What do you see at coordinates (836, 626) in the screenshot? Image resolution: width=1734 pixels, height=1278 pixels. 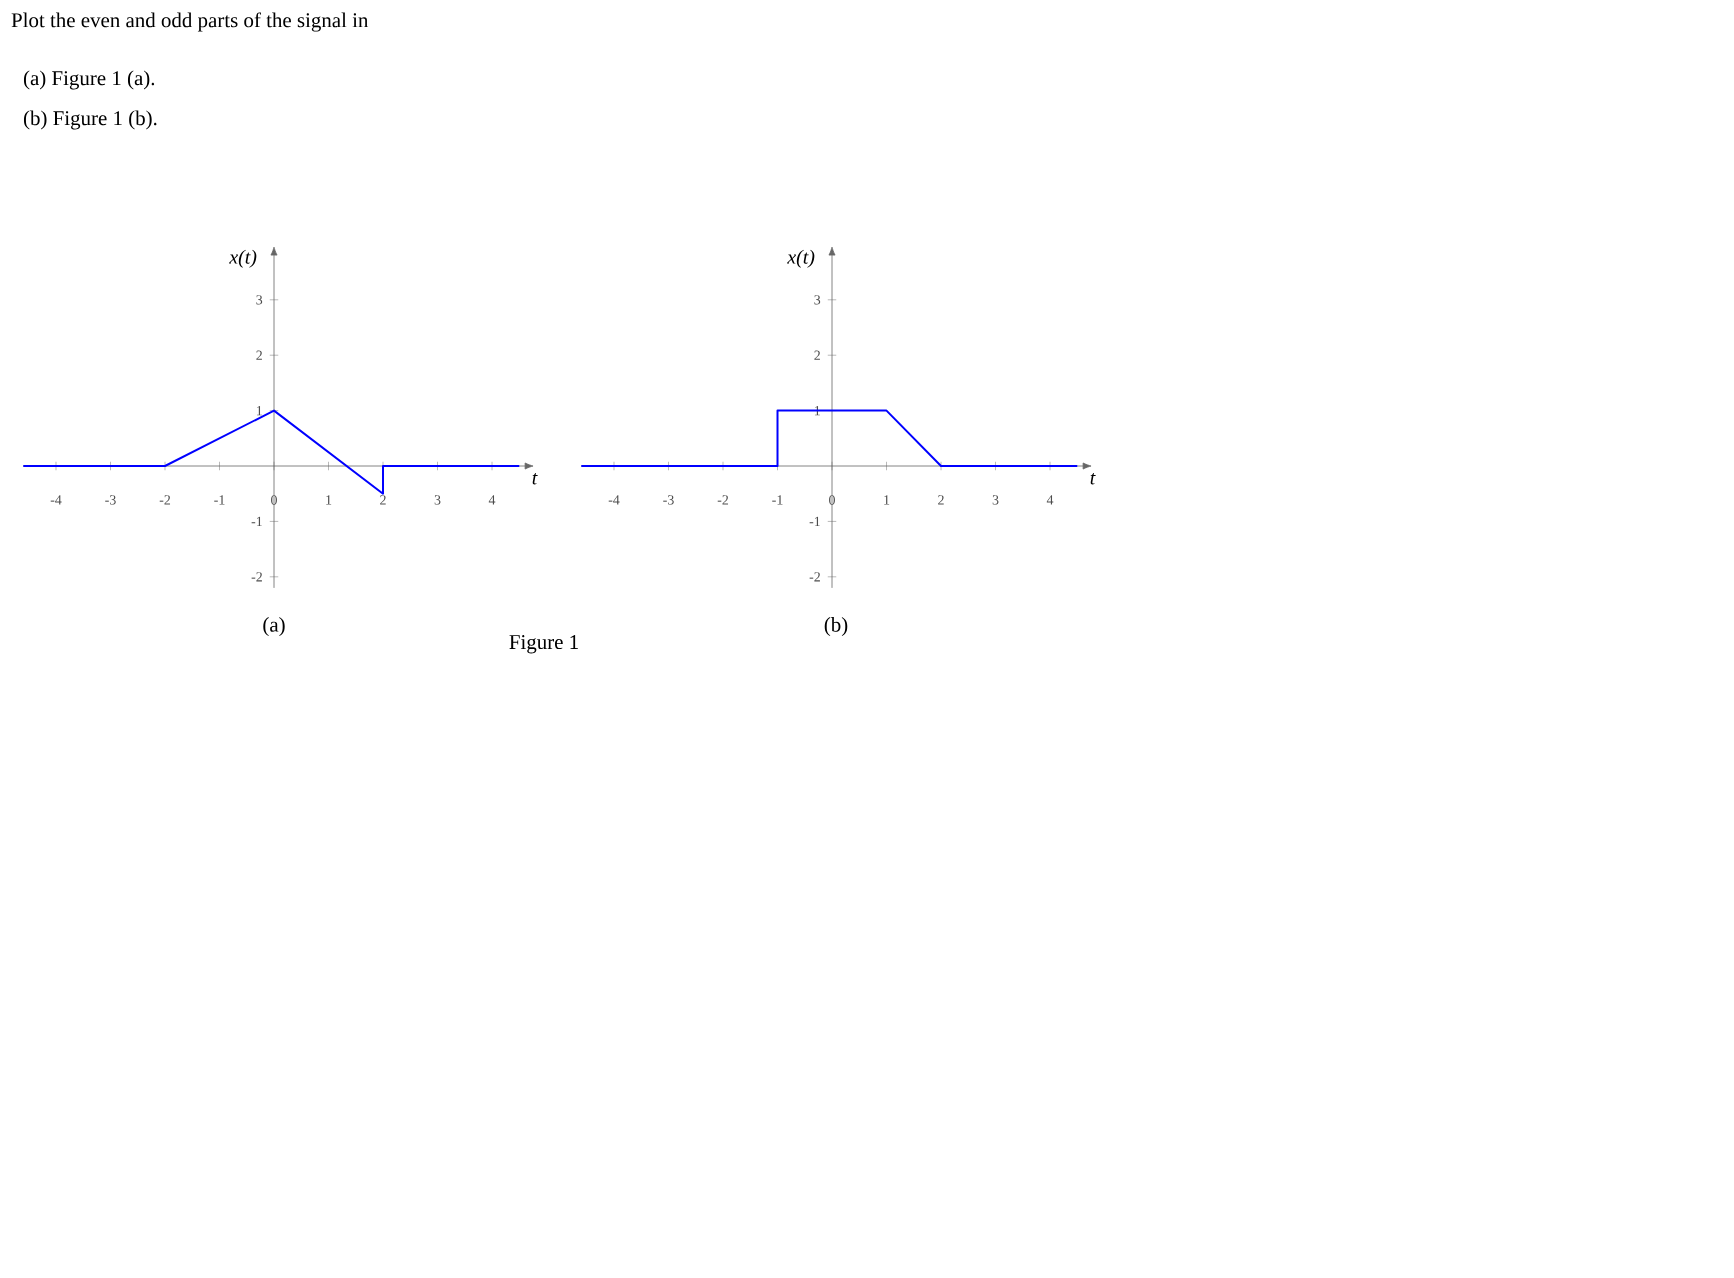 I see `text: (b)` at bounding box center [836, 626].